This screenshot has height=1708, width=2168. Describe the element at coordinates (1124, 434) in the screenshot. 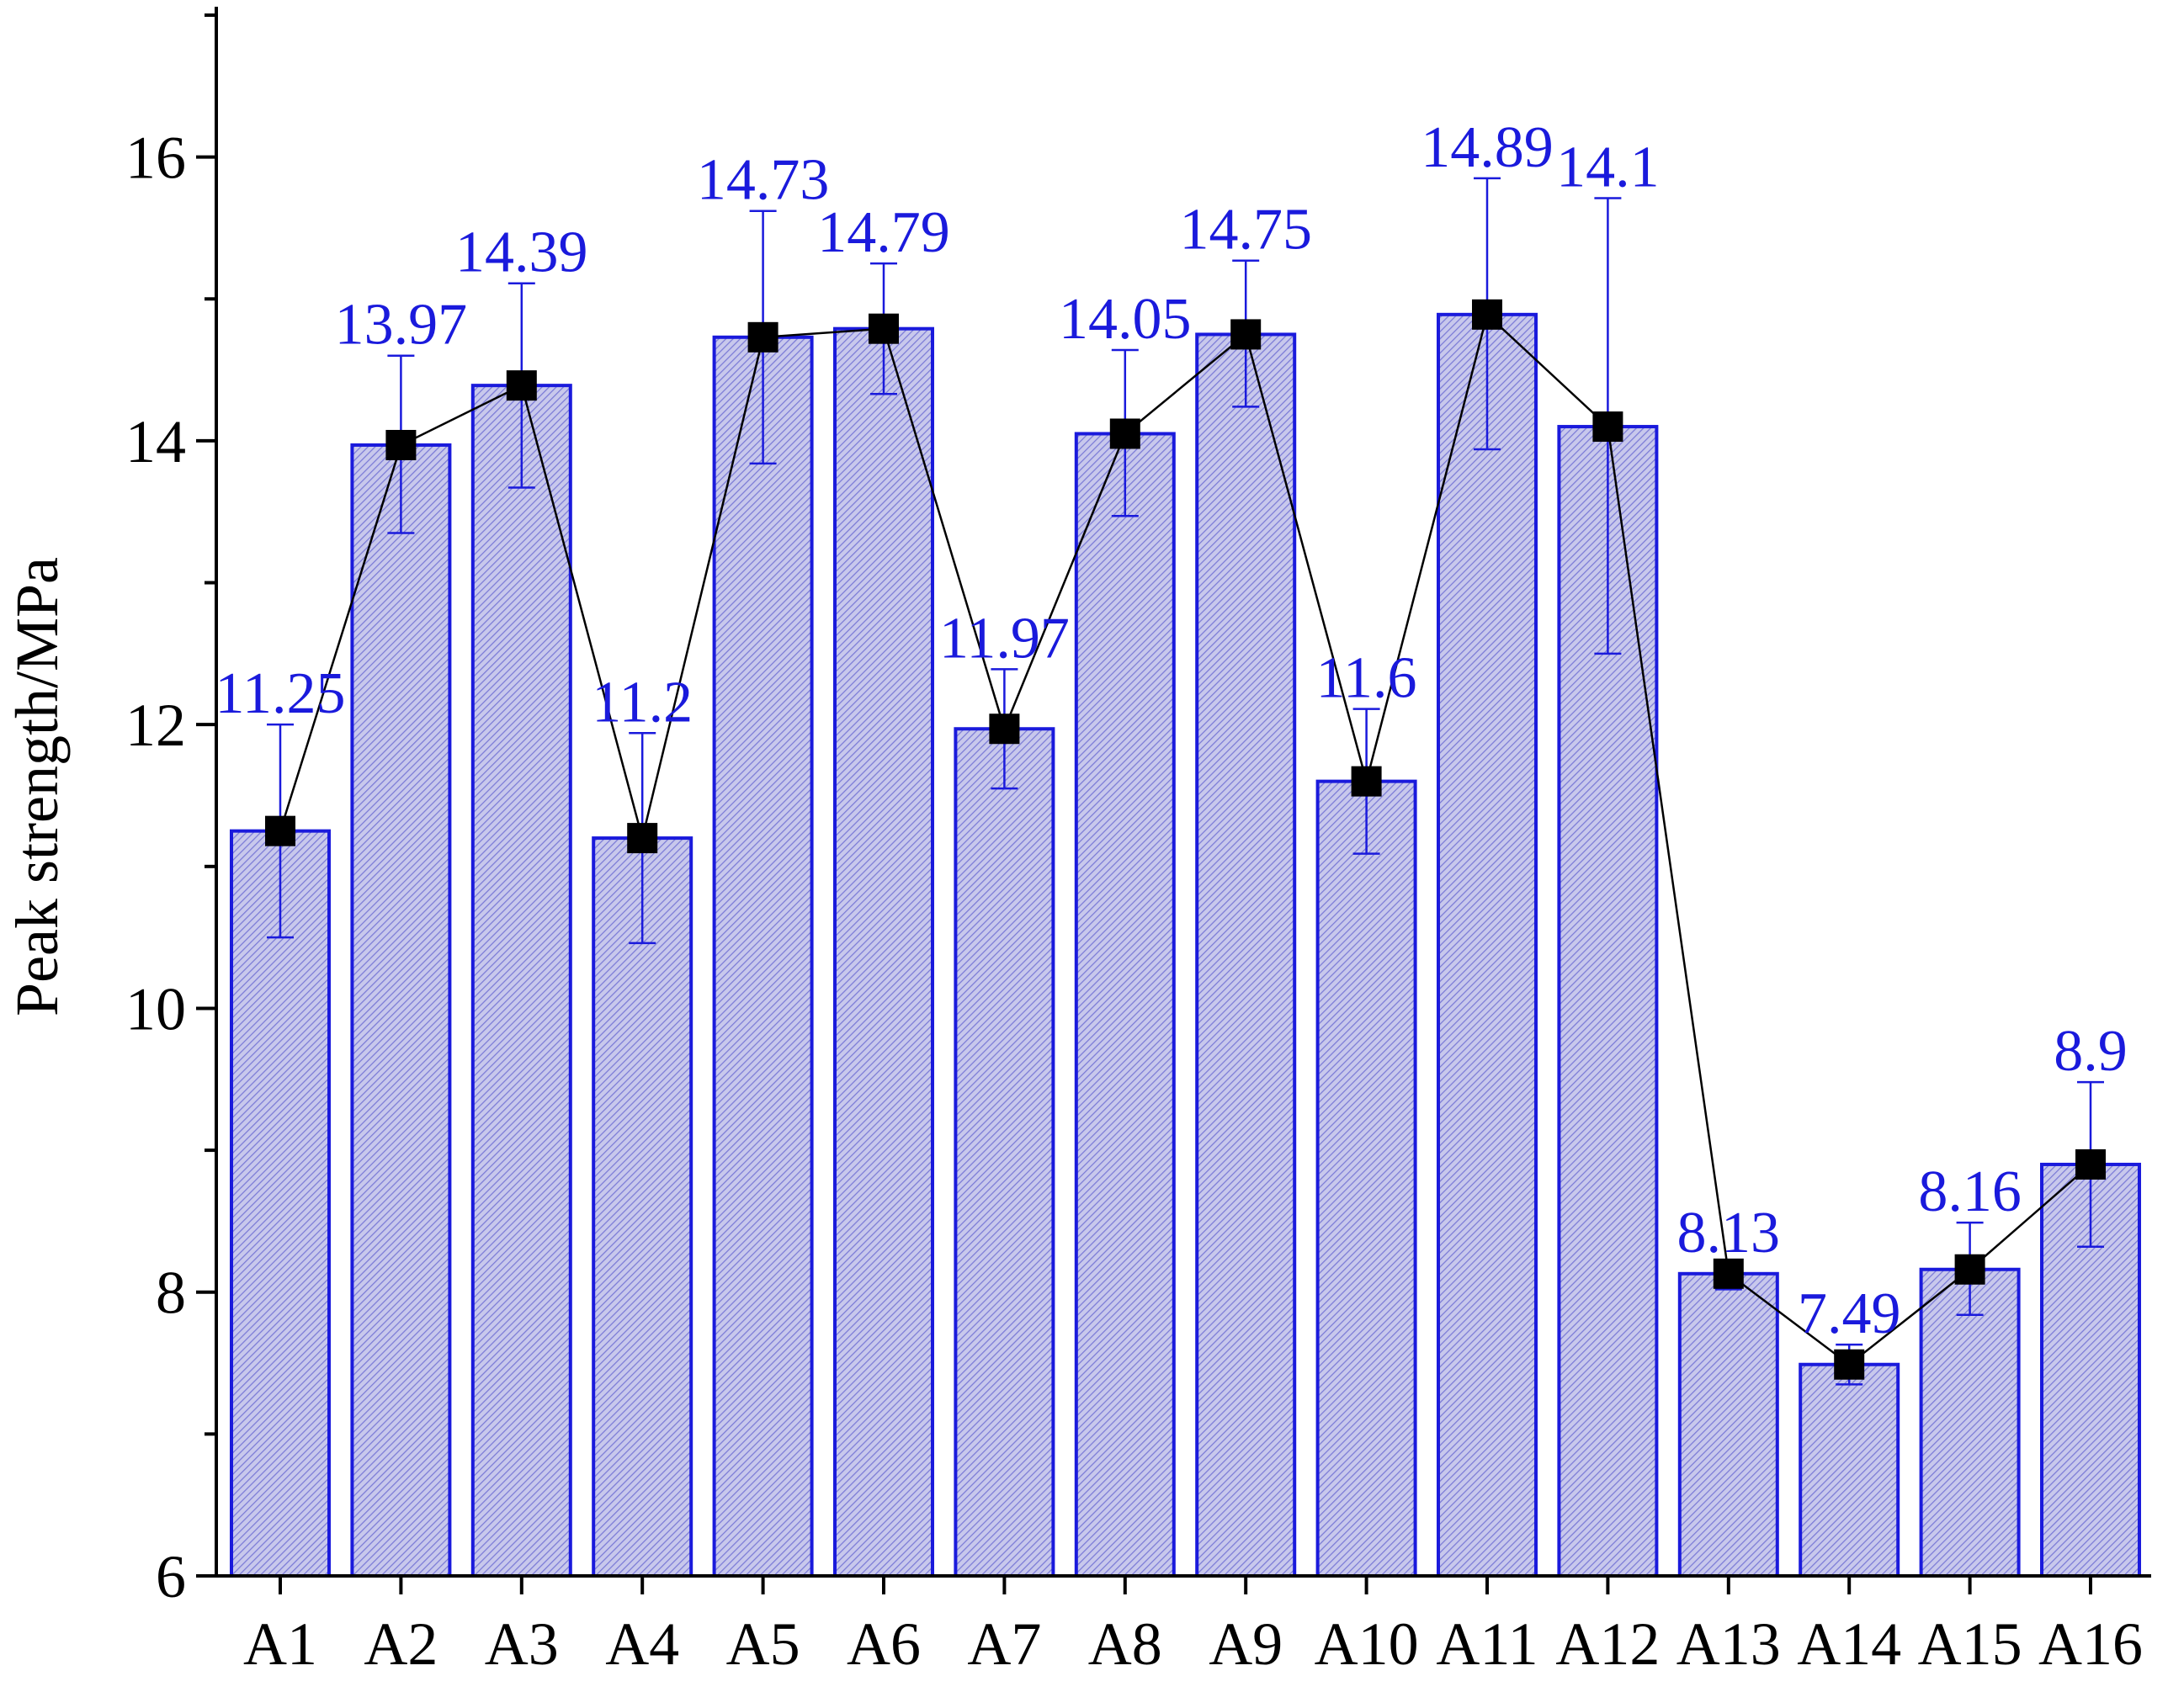

I see `marker-A8` at that location.